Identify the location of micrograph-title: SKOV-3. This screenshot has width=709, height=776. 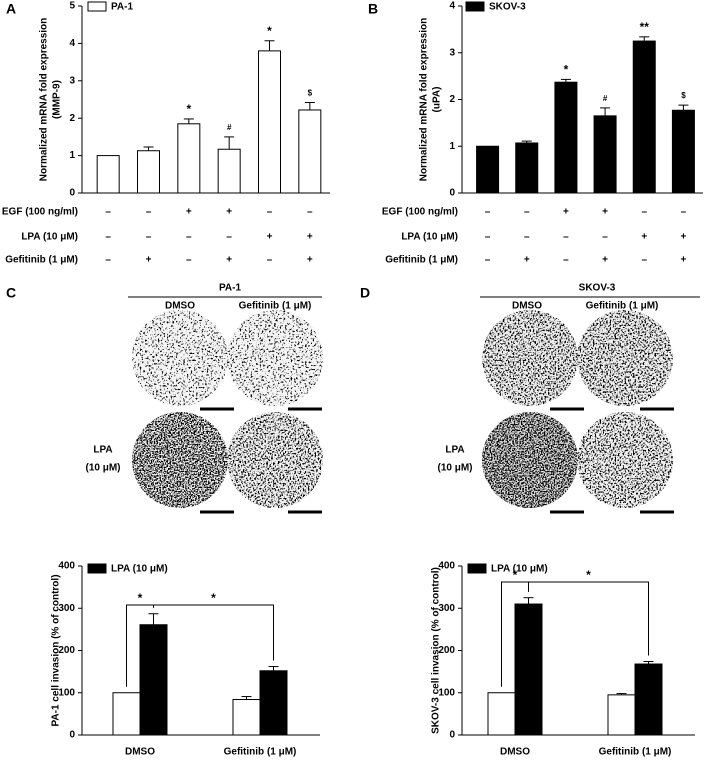
(597, 288).